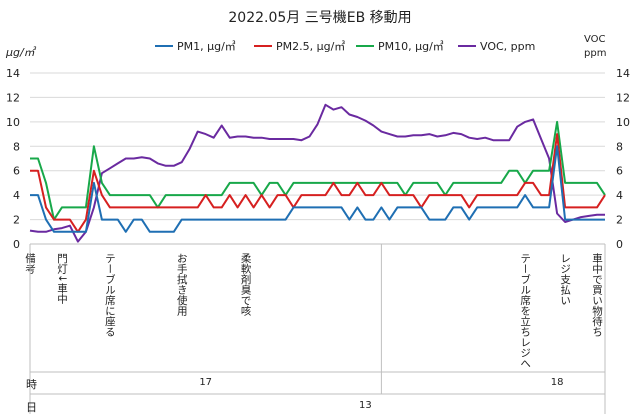 The width and height of the screenshot is (640, 420). Describe the element at coordinates (16, 244) in the screenshot. I see `y-tick-label-left: 0` at that location.